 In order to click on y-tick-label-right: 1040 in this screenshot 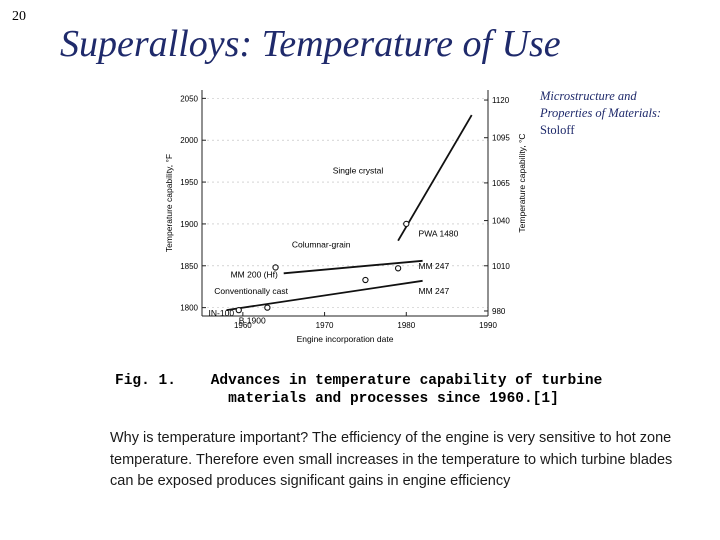, I will do `click(501, 221)`.